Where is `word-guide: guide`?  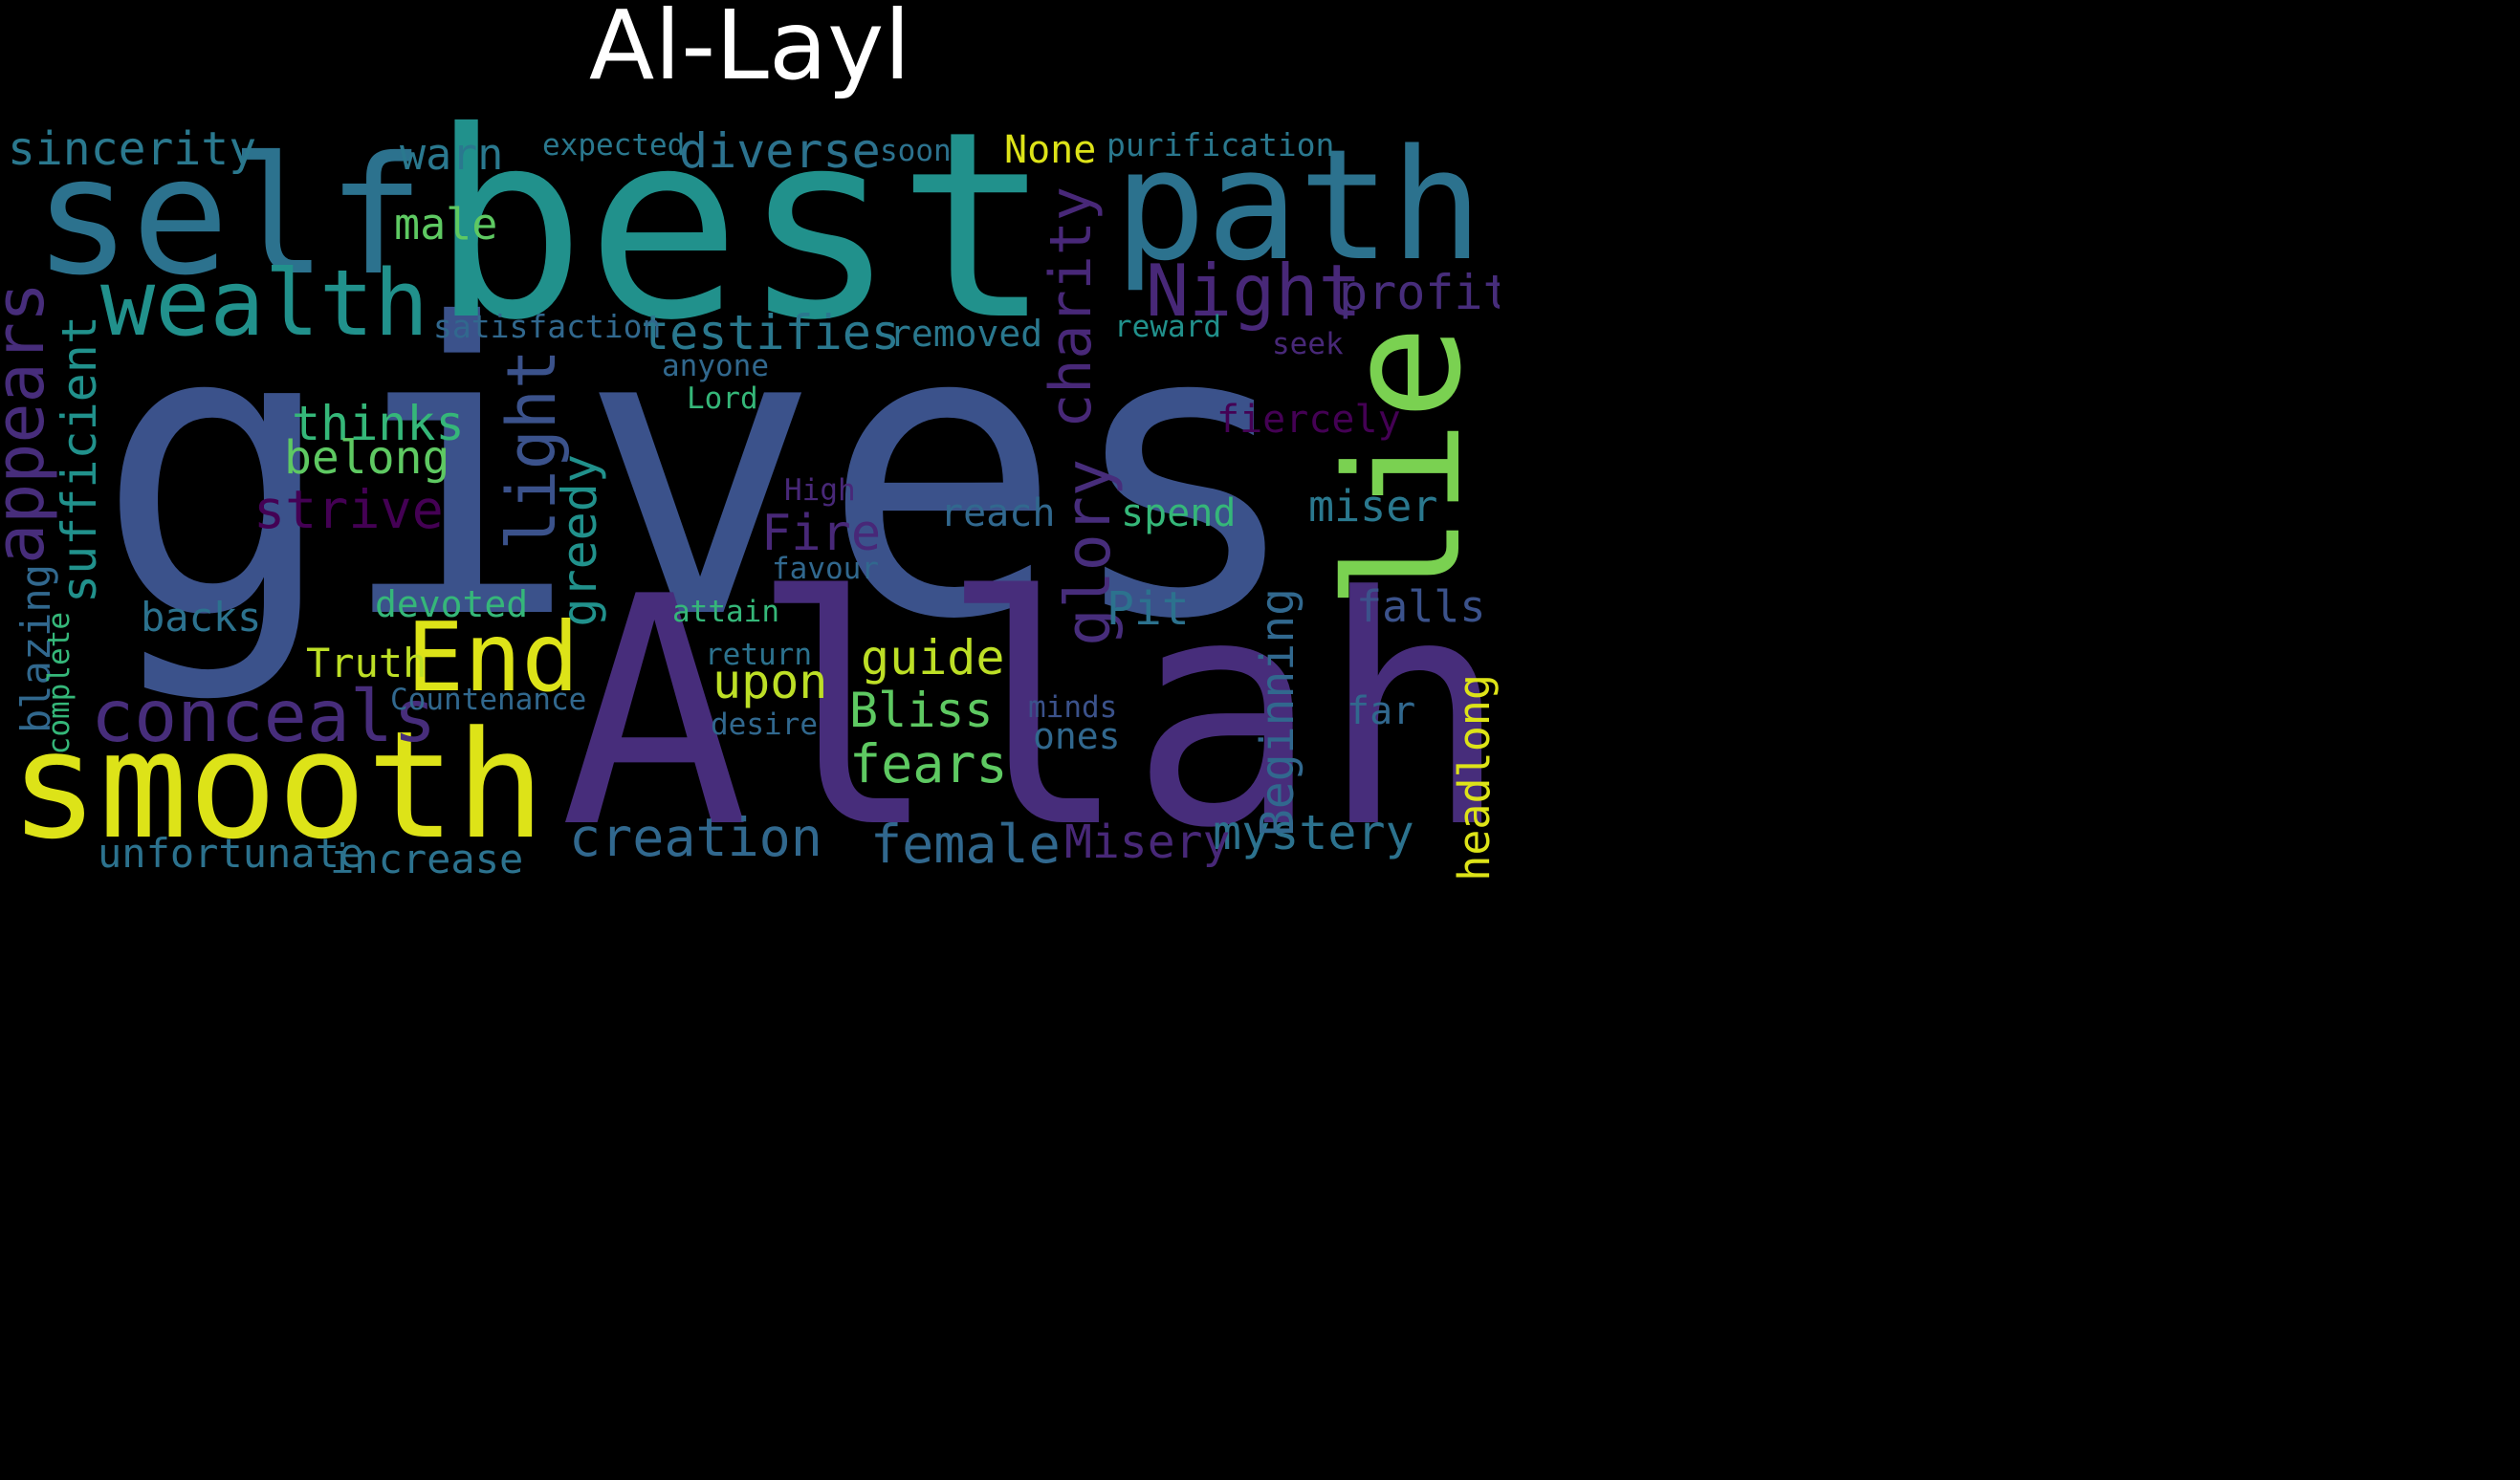 word-guide: guide is located at coordinates (933, 658).